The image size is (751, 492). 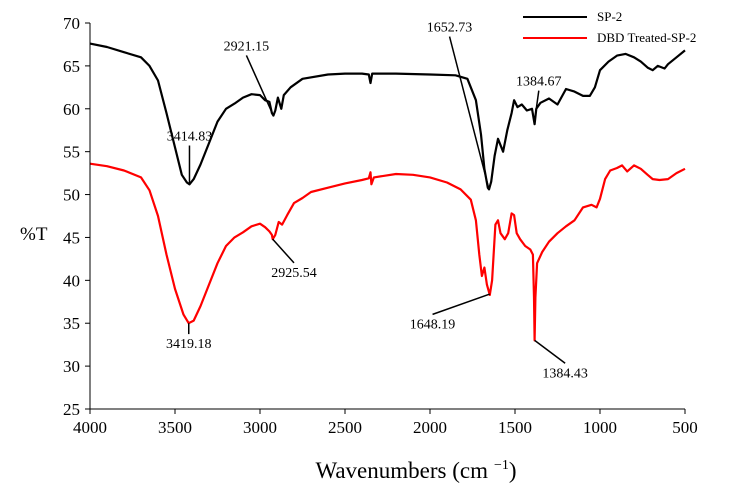 I want to click on y-tick-label: 60, so click(x=71, y=109).